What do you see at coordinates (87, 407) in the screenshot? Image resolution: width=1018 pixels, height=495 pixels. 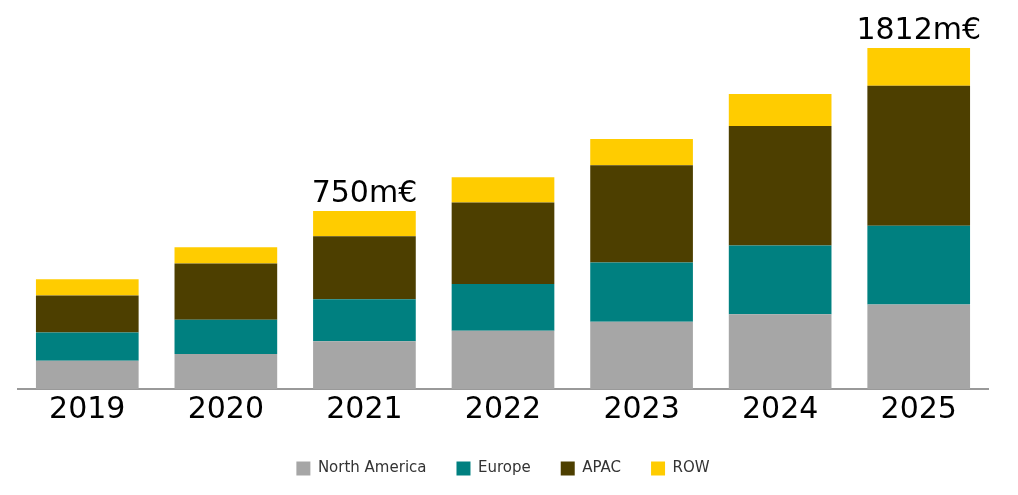 I see `x-tick-label: 2019` at bounding box center [87, 407].